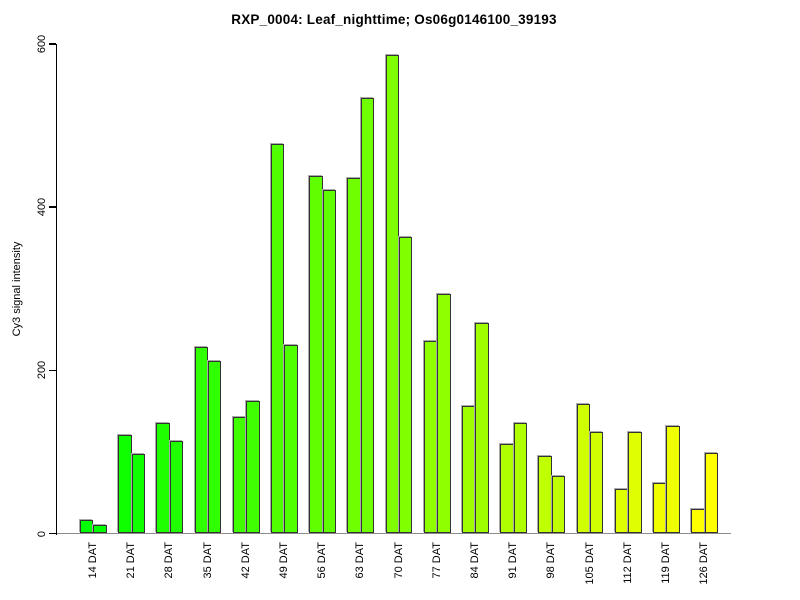  Describe the element at coordinates (207, 560) in the screenshot. I see `x-tick-label: 35 DAT` at that location.